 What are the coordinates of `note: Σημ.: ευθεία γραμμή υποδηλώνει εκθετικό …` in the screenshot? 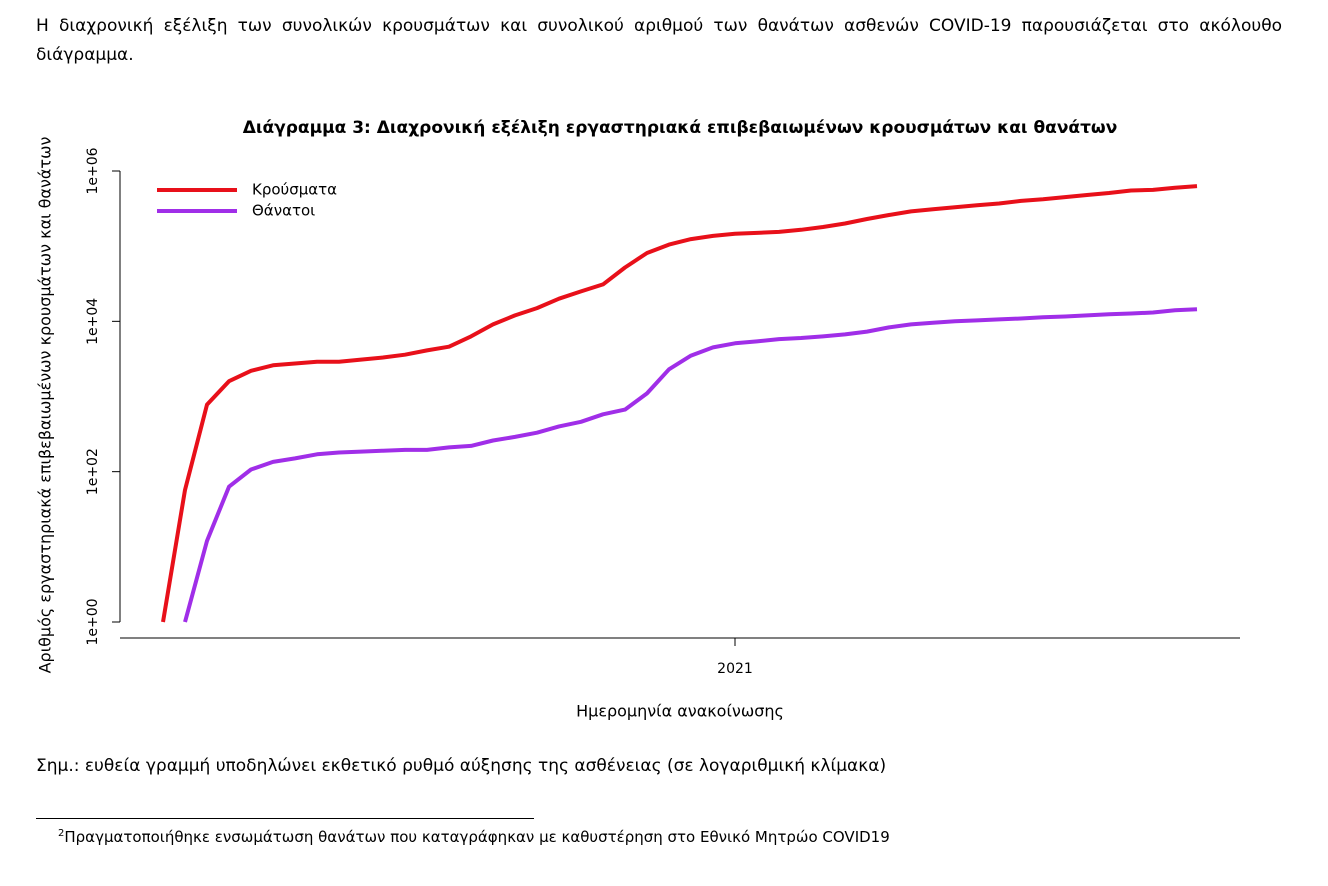 It's located at (461, 766).